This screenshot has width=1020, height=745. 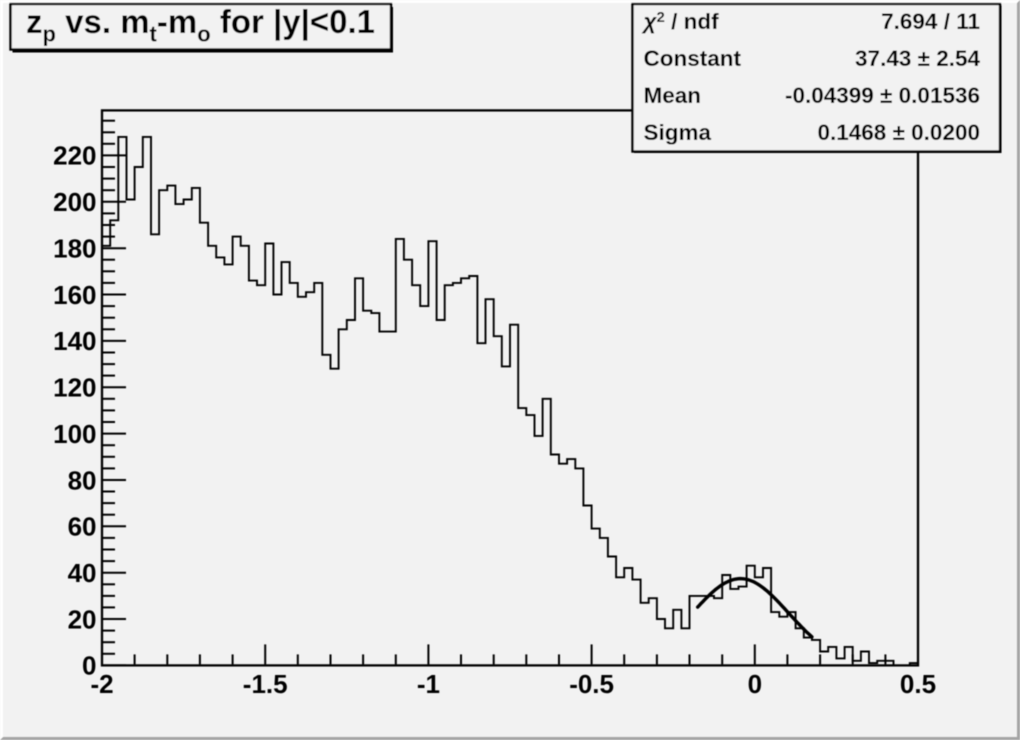 I want to click on svg-text: 140, so click(x=74, y=341).